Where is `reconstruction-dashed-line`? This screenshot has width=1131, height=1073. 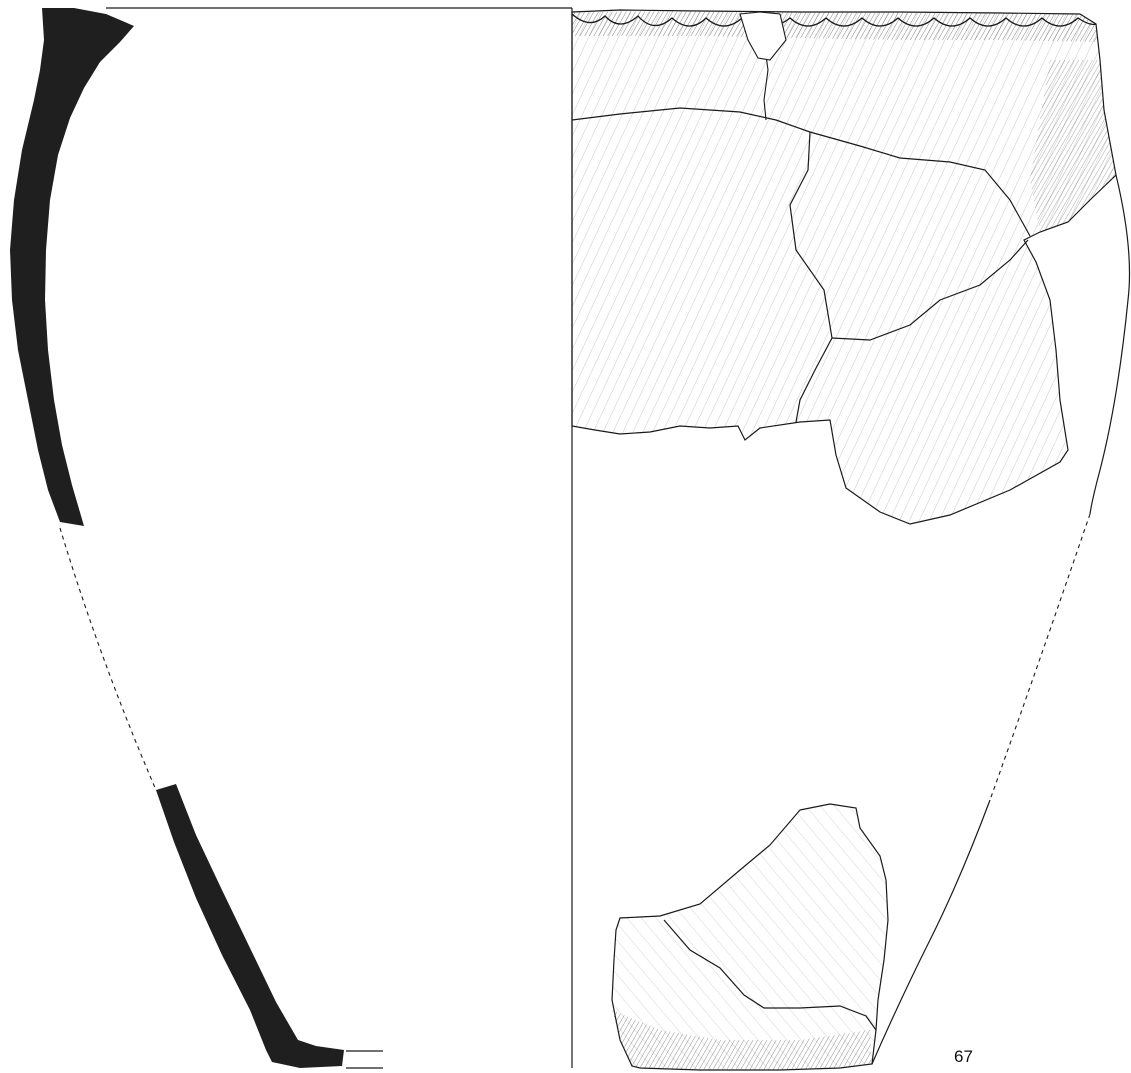
reconstruction-dashed-line is located at coordinates (108, 659).